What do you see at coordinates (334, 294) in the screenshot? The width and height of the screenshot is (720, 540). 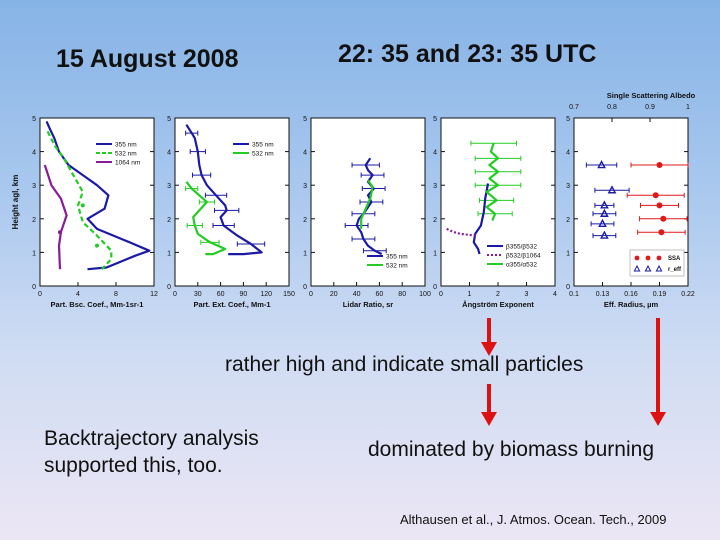 I see `x-tick-label: 20` at bounding box center [334, 294].